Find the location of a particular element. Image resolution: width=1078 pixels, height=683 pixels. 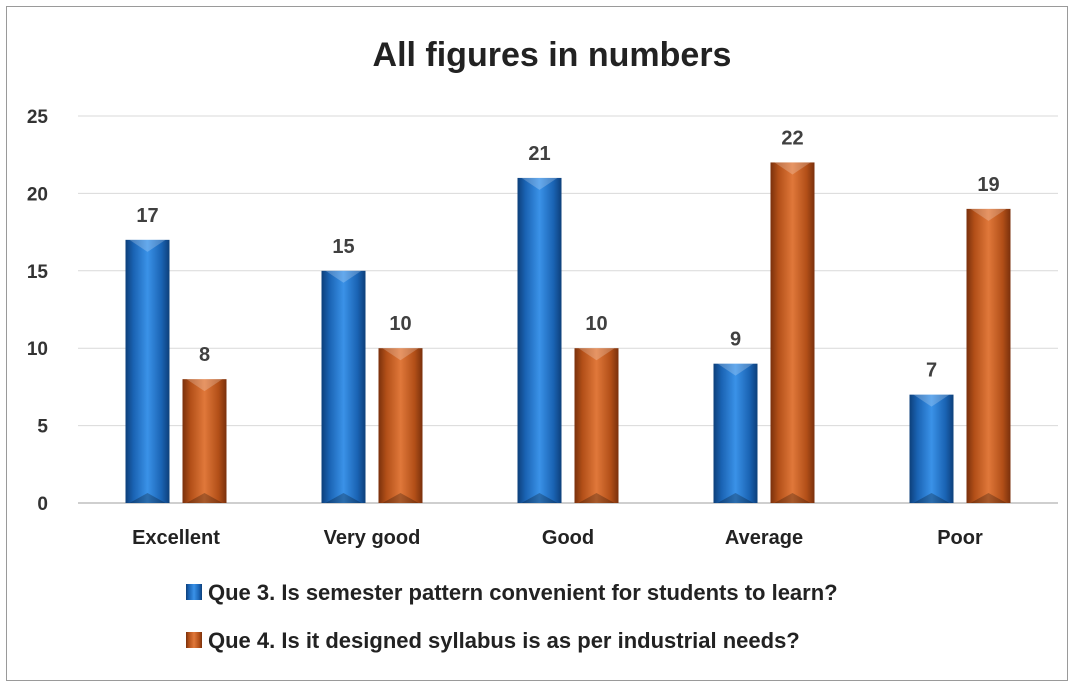

y-tick-label: 0 is located at coordinates (42, 504).